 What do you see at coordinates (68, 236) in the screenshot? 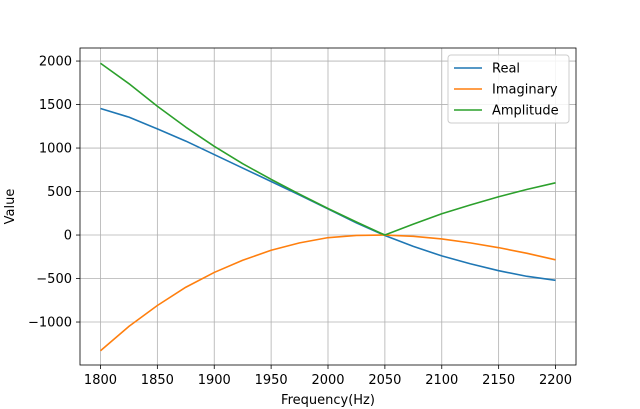
I see `y-tick-label: 0` at bounding box center [68, 236].